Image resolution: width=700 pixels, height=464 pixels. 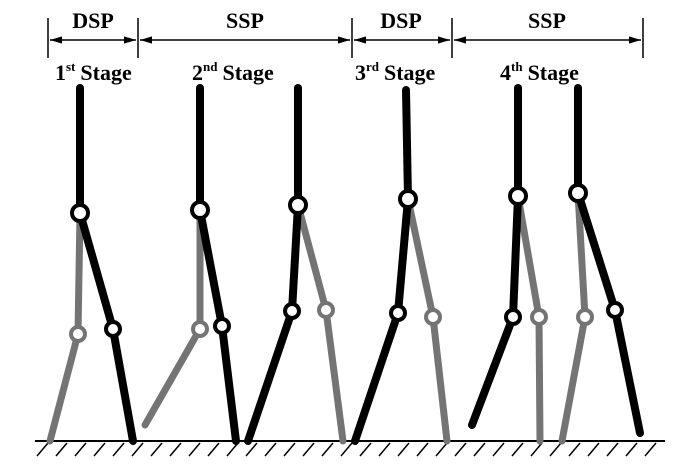 What do you see at coordinates (360, 72) in the screenshot?
I see `stage-num: 3` at bounding box center [360, 72].